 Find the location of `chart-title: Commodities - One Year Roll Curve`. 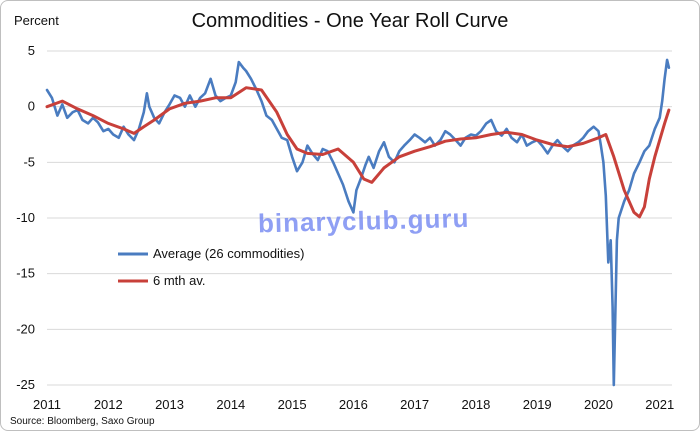

chart-title: Commodities - One Year Roll Curve is located at coordinates (350, 21).